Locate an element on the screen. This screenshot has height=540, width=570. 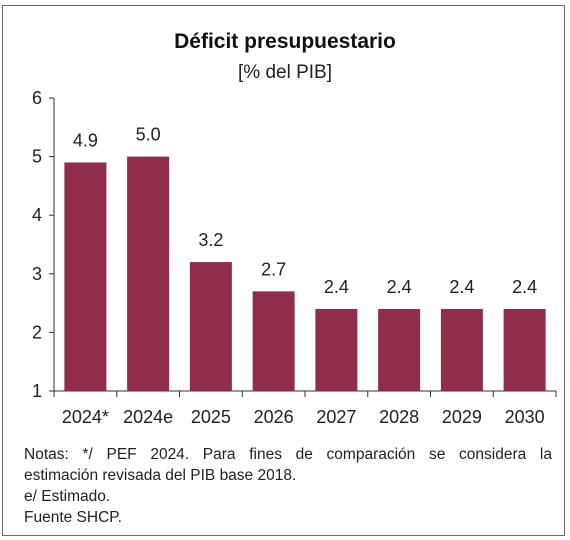
x-tick-label: 2028 is located at coordinates (399, 417).